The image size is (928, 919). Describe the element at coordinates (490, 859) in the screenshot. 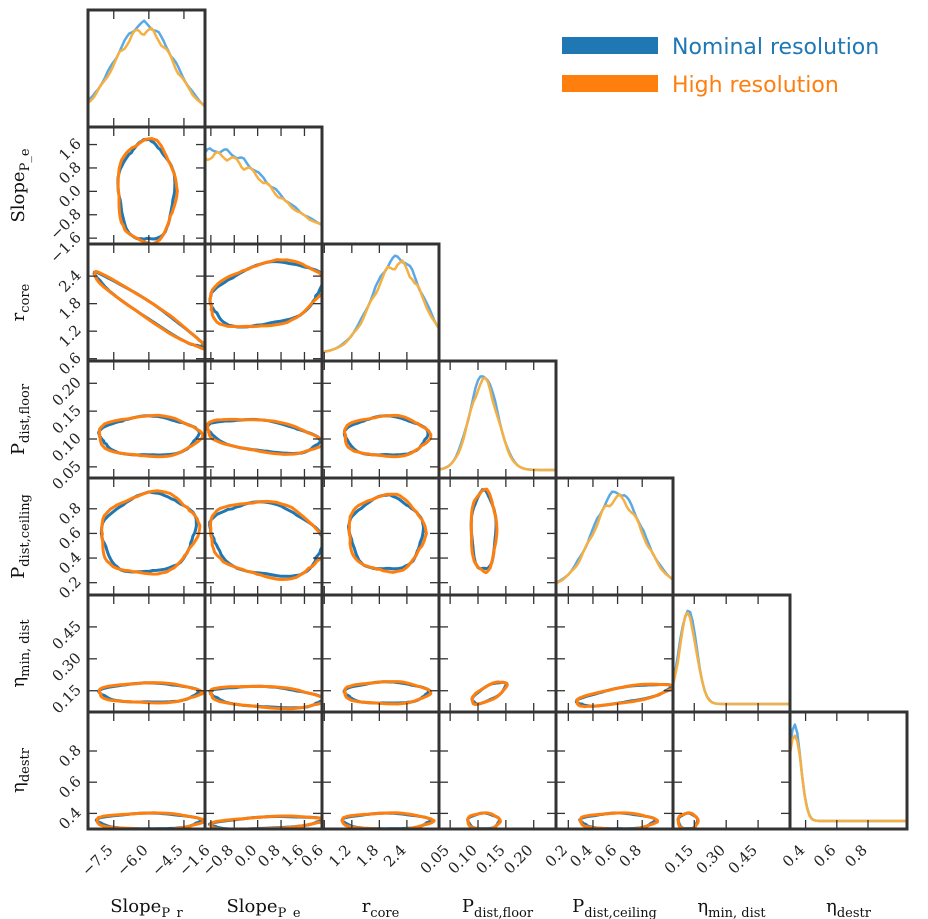

I see `x-tick-label-p_floor: 0.15` at that location.